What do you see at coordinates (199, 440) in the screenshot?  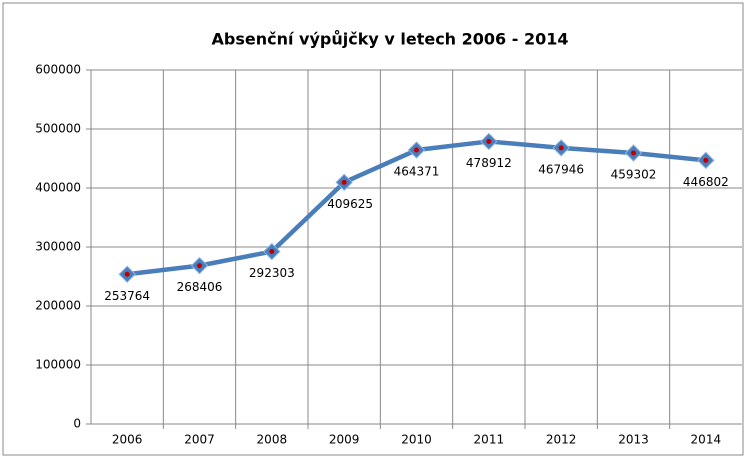 I see `x-tick-label: 2007` at bounding box center [199, 440].